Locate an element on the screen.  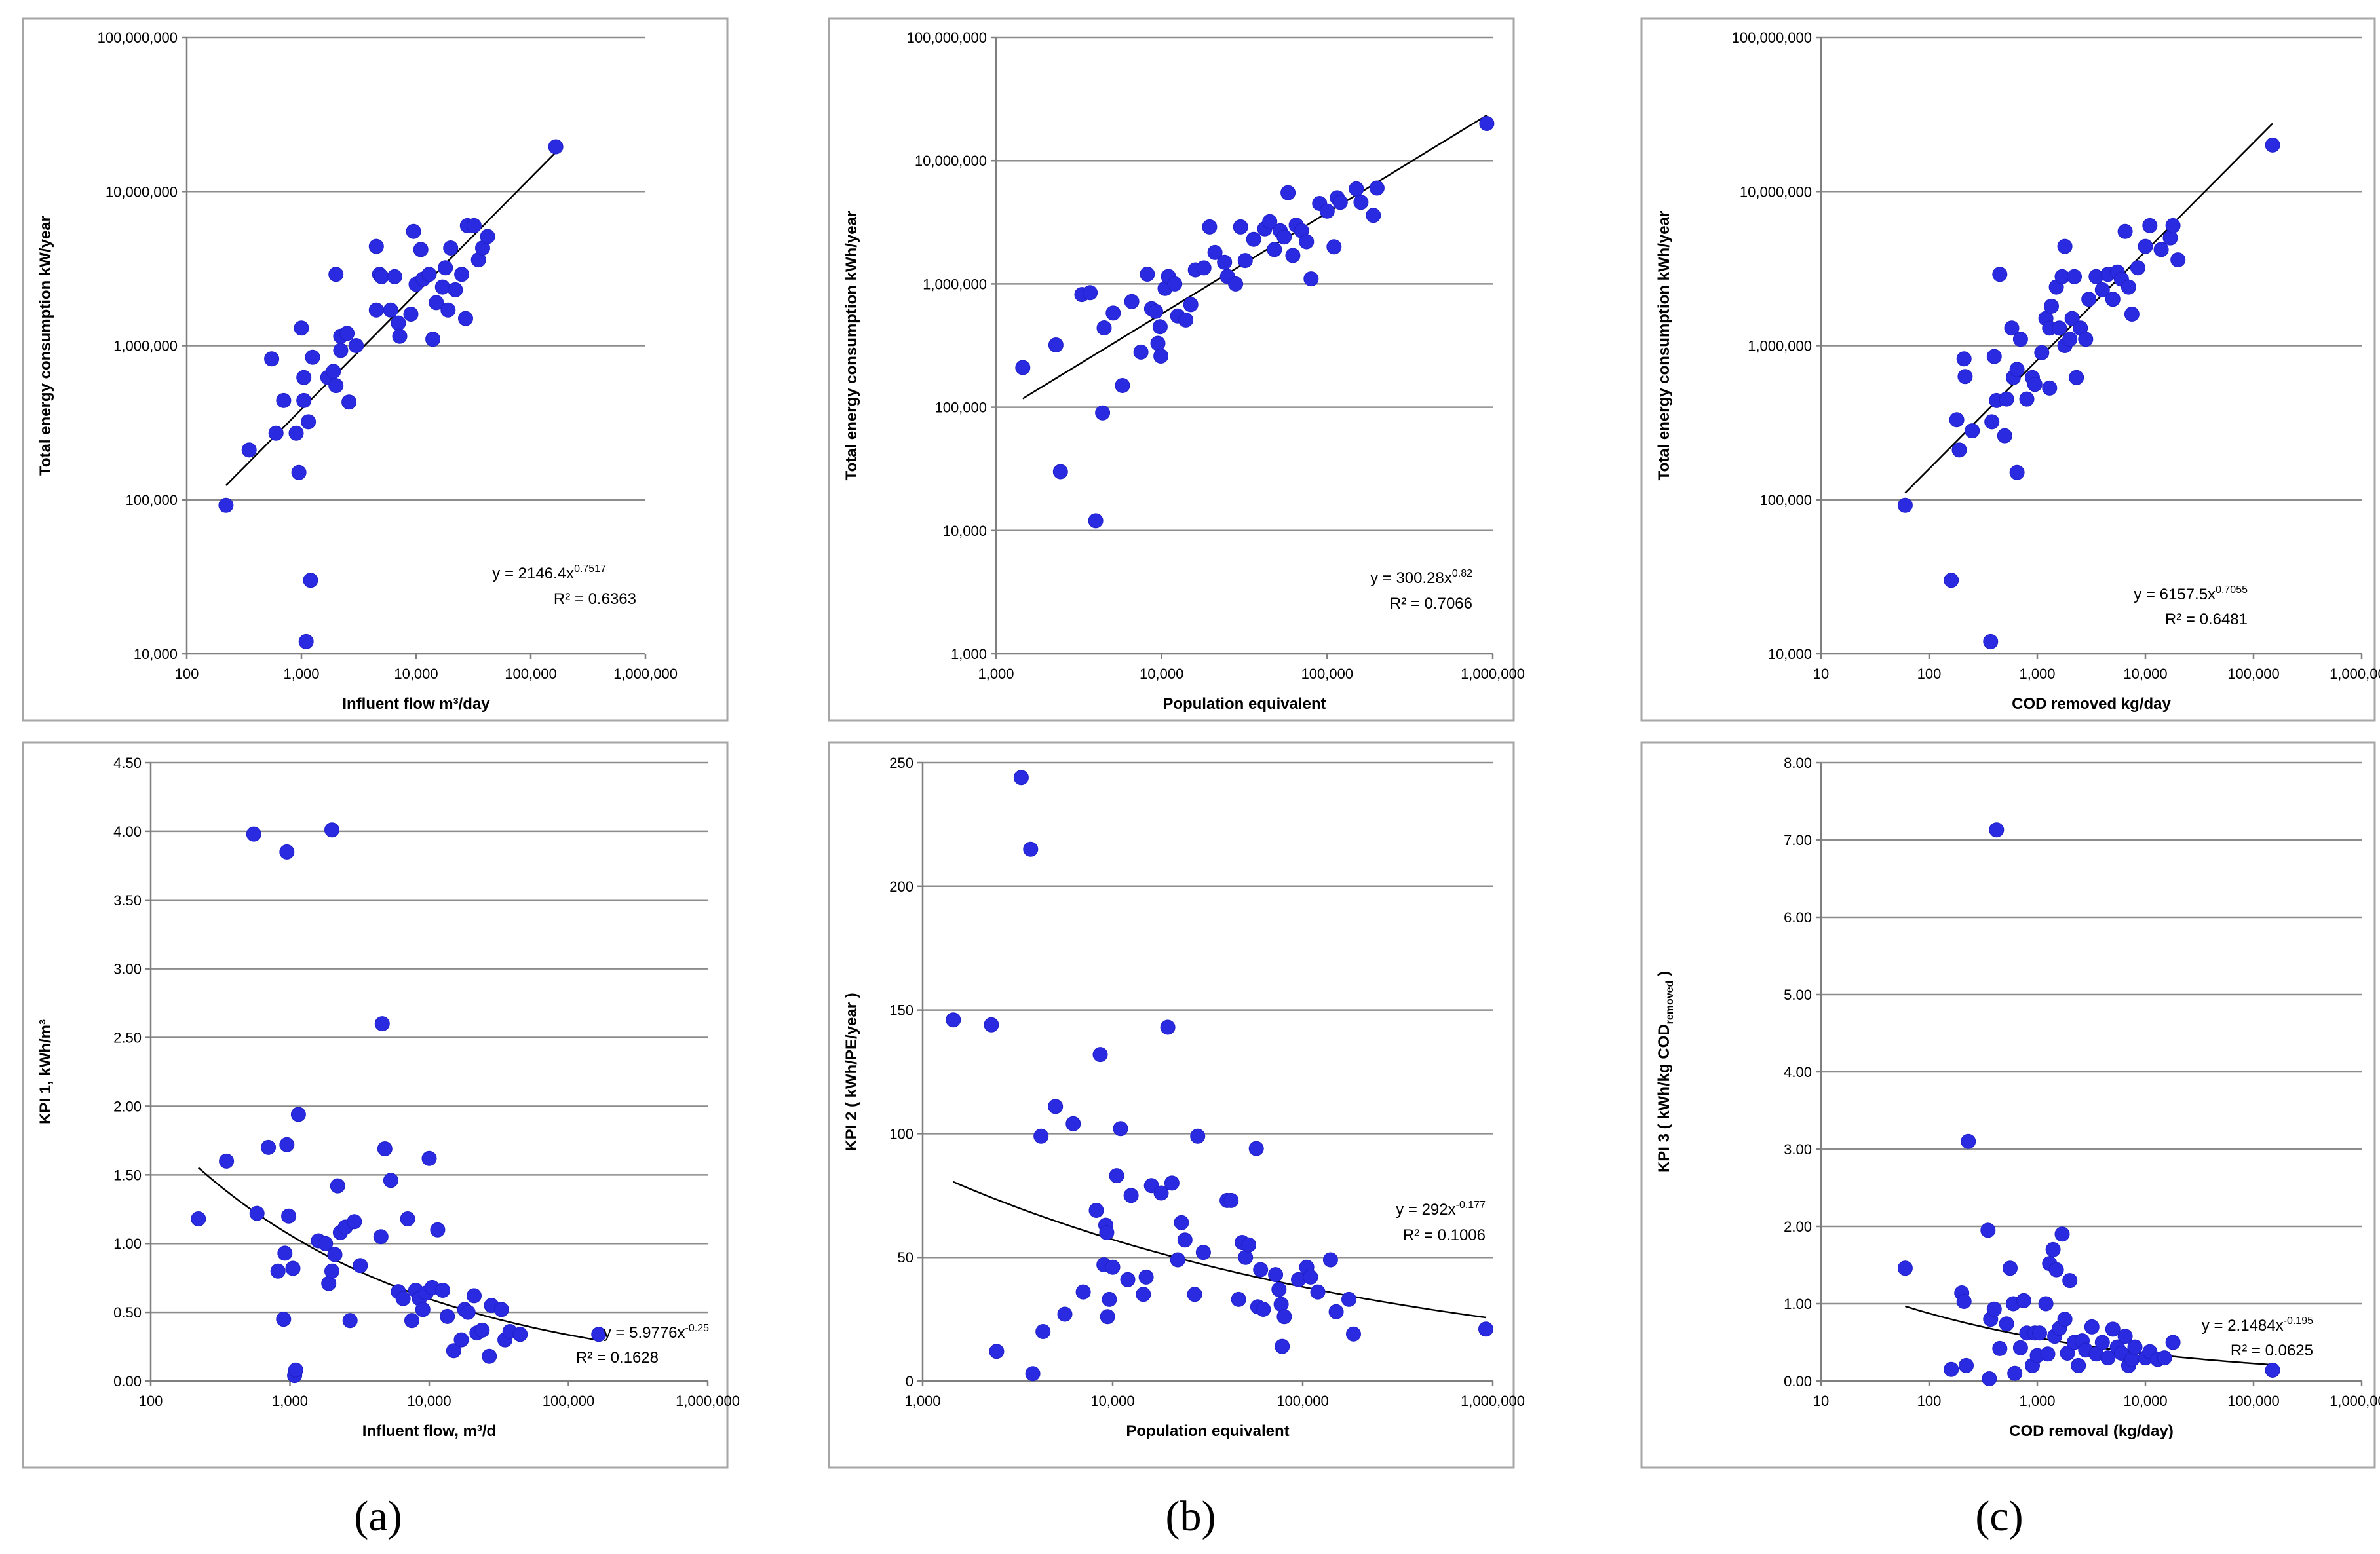
r-squared: R² = 0.6481 is located at coordinates (2206, 619).